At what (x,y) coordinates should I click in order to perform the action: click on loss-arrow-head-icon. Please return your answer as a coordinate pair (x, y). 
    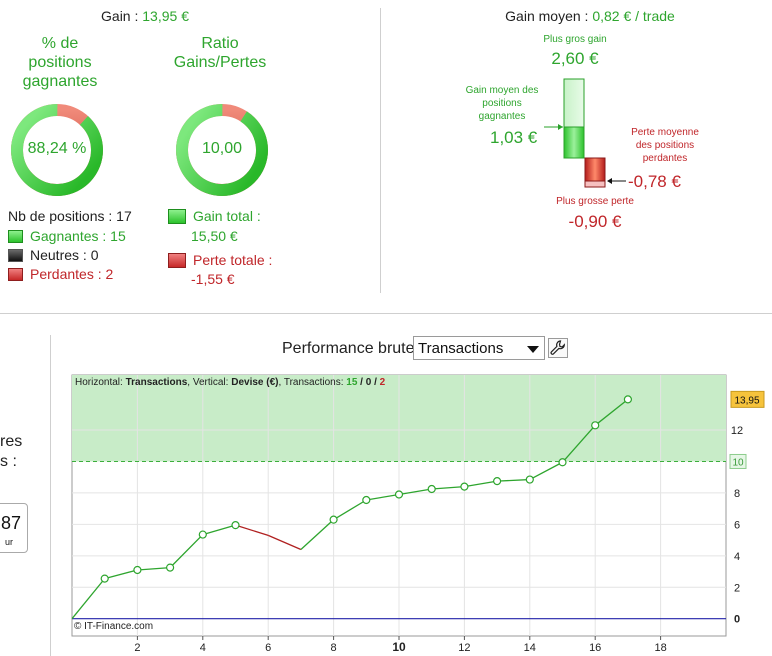
    Looking at the image, I should click on (609, 181).